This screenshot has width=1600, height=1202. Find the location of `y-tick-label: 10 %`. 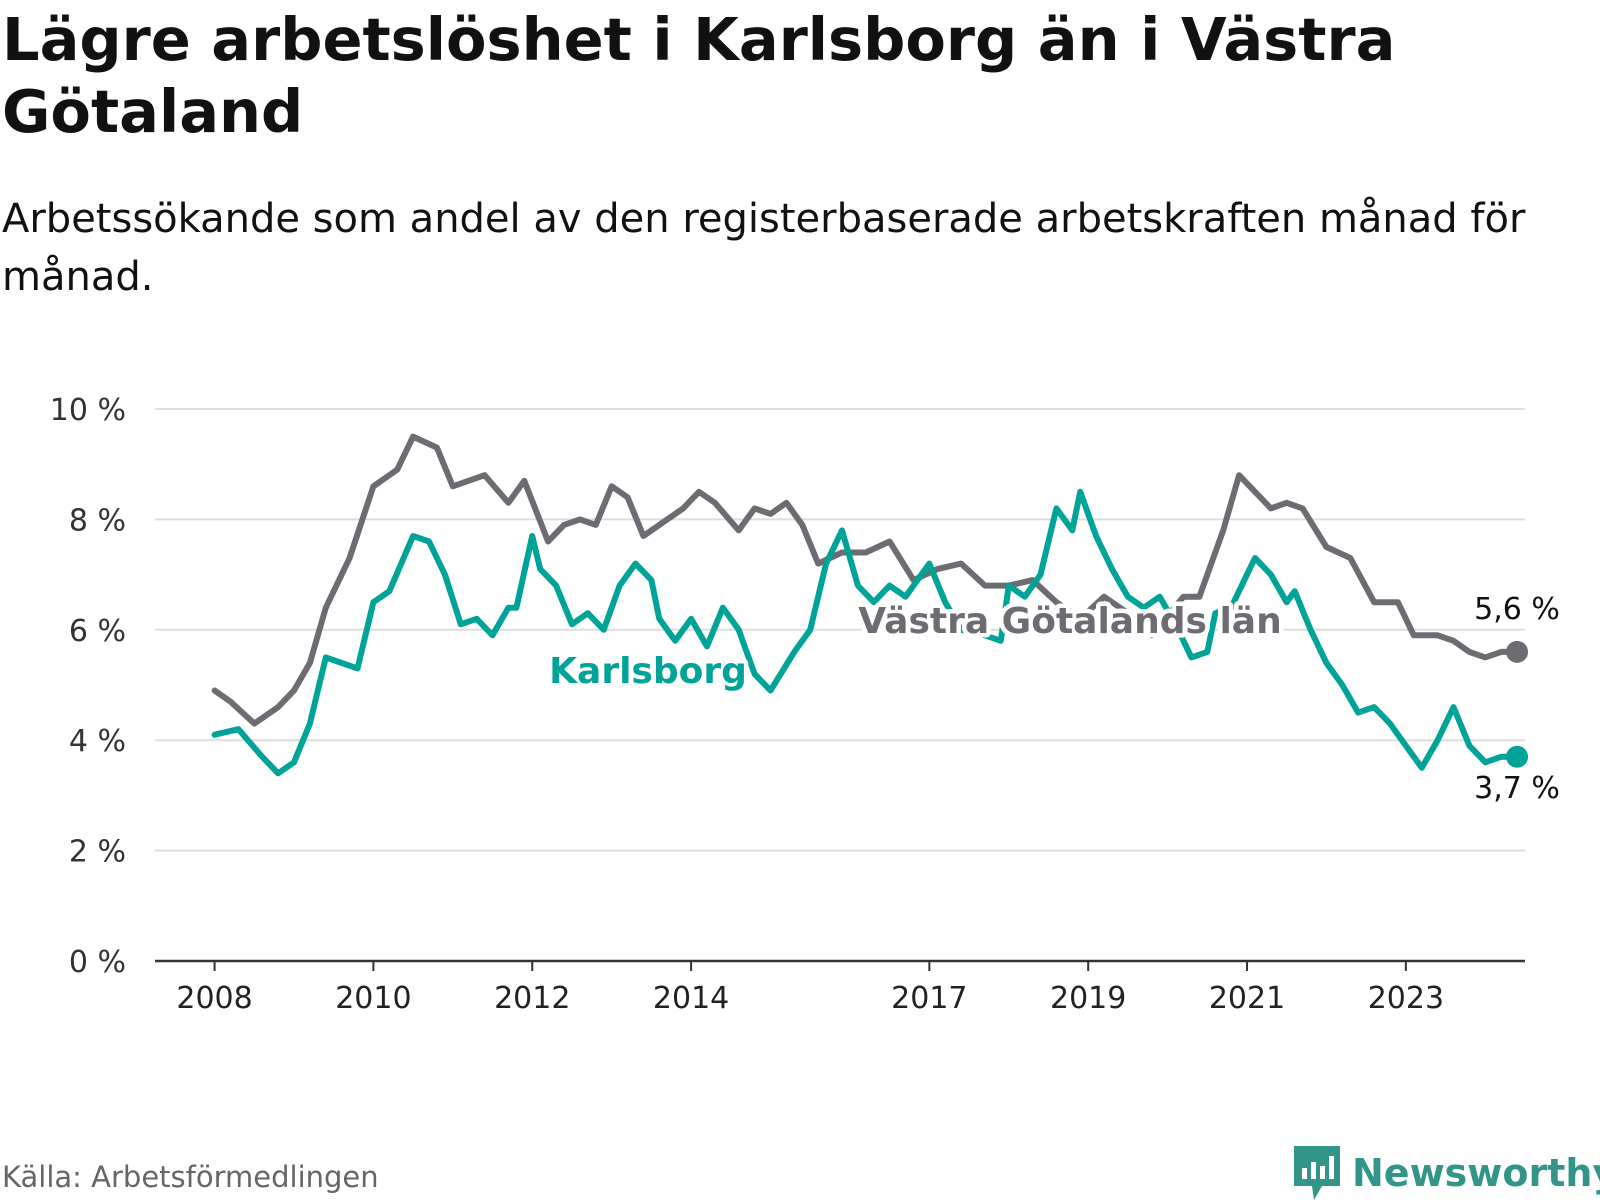

y-tick-label: 10 % is located at coordinates (88, 410).